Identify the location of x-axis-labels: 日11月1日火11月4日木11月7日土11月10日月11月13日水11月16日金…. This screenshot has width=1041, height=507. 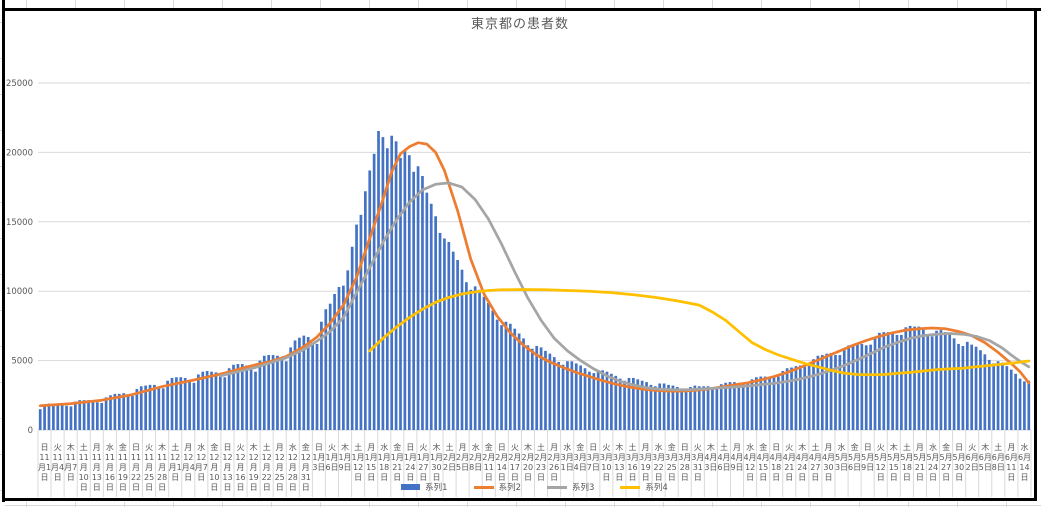
(534, 467).